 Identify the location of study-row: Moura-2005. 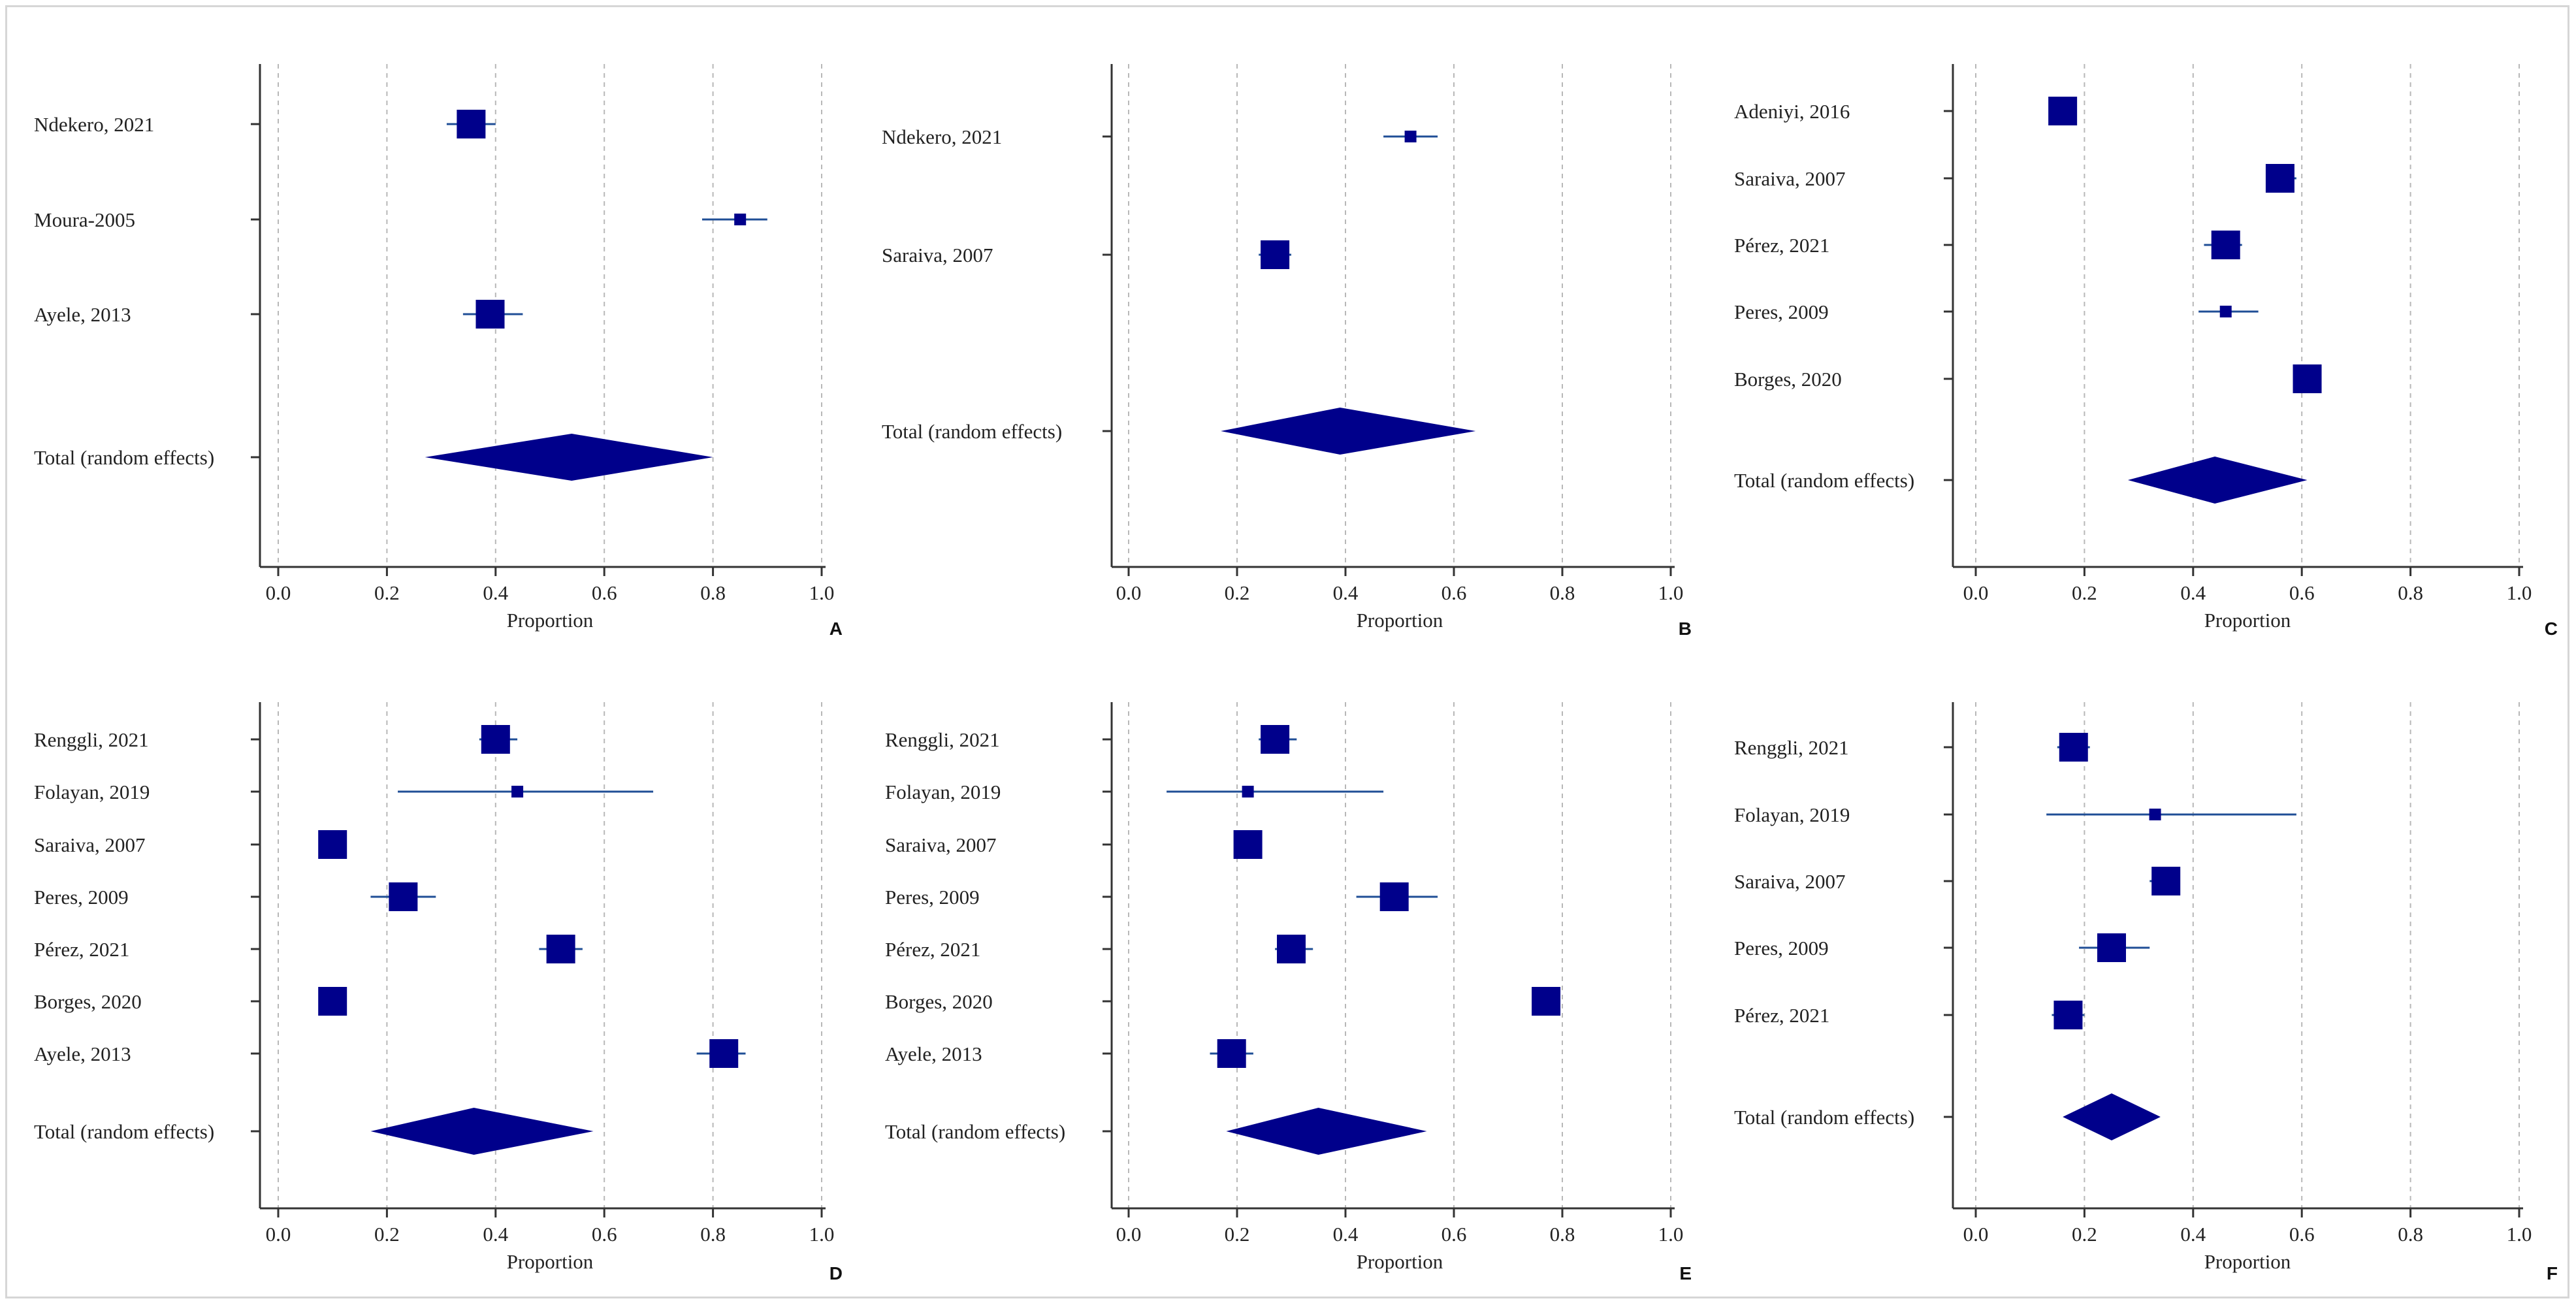
(400, 219).